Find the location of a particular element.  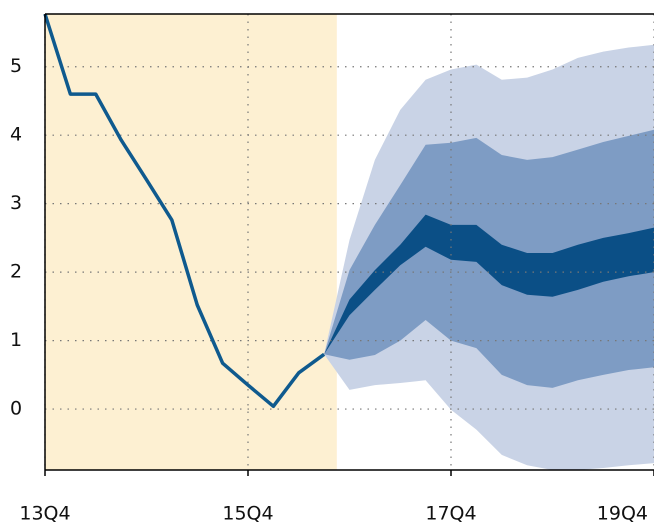

fan-band is located at coordinates (489, 284).